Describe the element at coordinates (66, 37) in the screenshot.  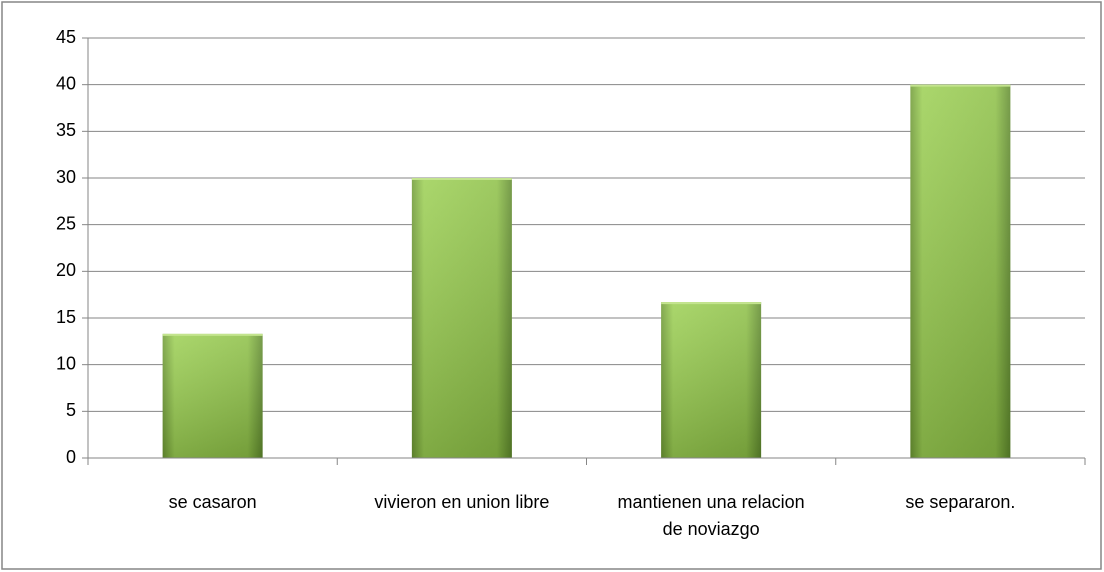
I see `y-tick-label: 45` at that location.